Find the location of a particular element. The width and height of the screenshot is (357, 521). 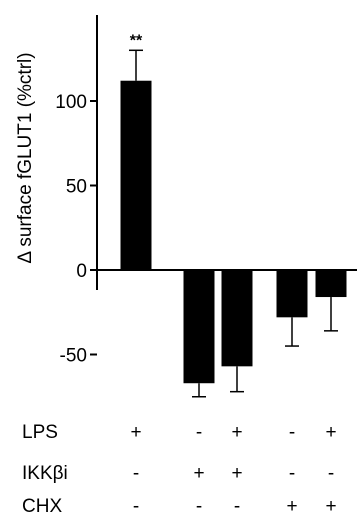

significance-label: ** is located at coordinates (136, 40).